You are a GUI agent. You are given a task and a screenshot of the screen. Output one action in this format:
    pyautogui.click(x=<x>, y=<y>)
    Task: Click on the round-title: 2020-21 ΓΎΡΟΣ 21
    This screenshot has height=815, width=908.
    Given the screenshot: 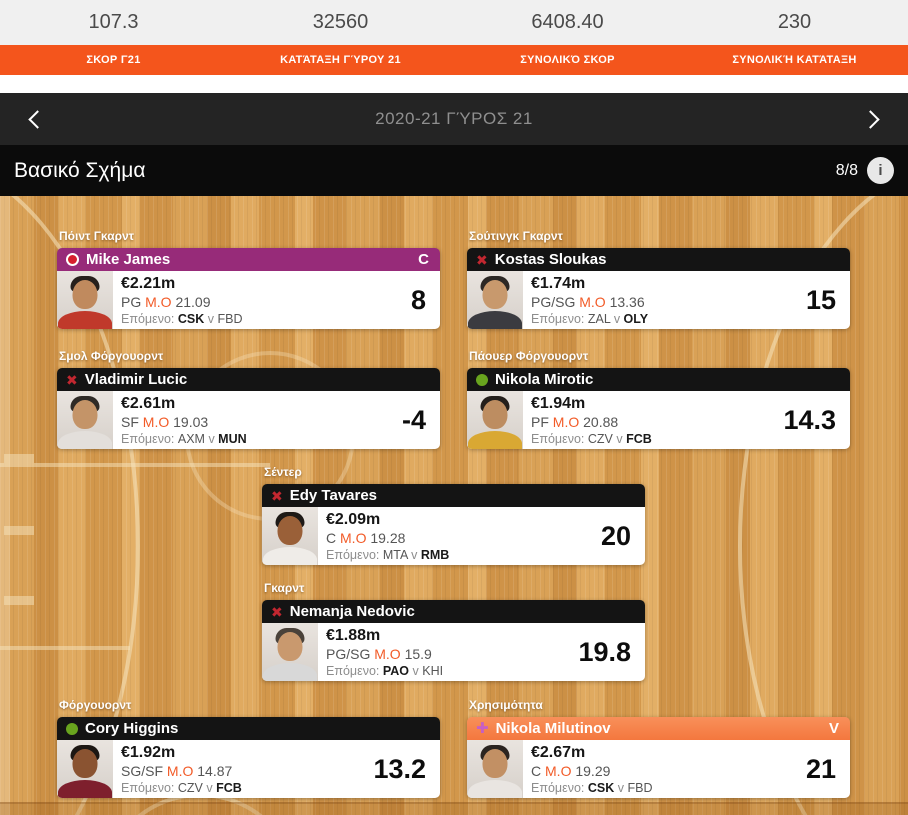 What is the action you would take?
    pyautogui.click(x=454, y=118)
    